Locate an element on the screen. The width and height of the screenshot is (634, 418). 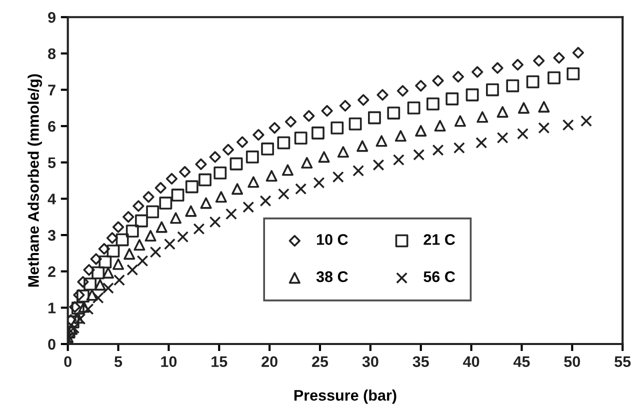
x-tick-label: 15 is located at coordinates (220, 362).